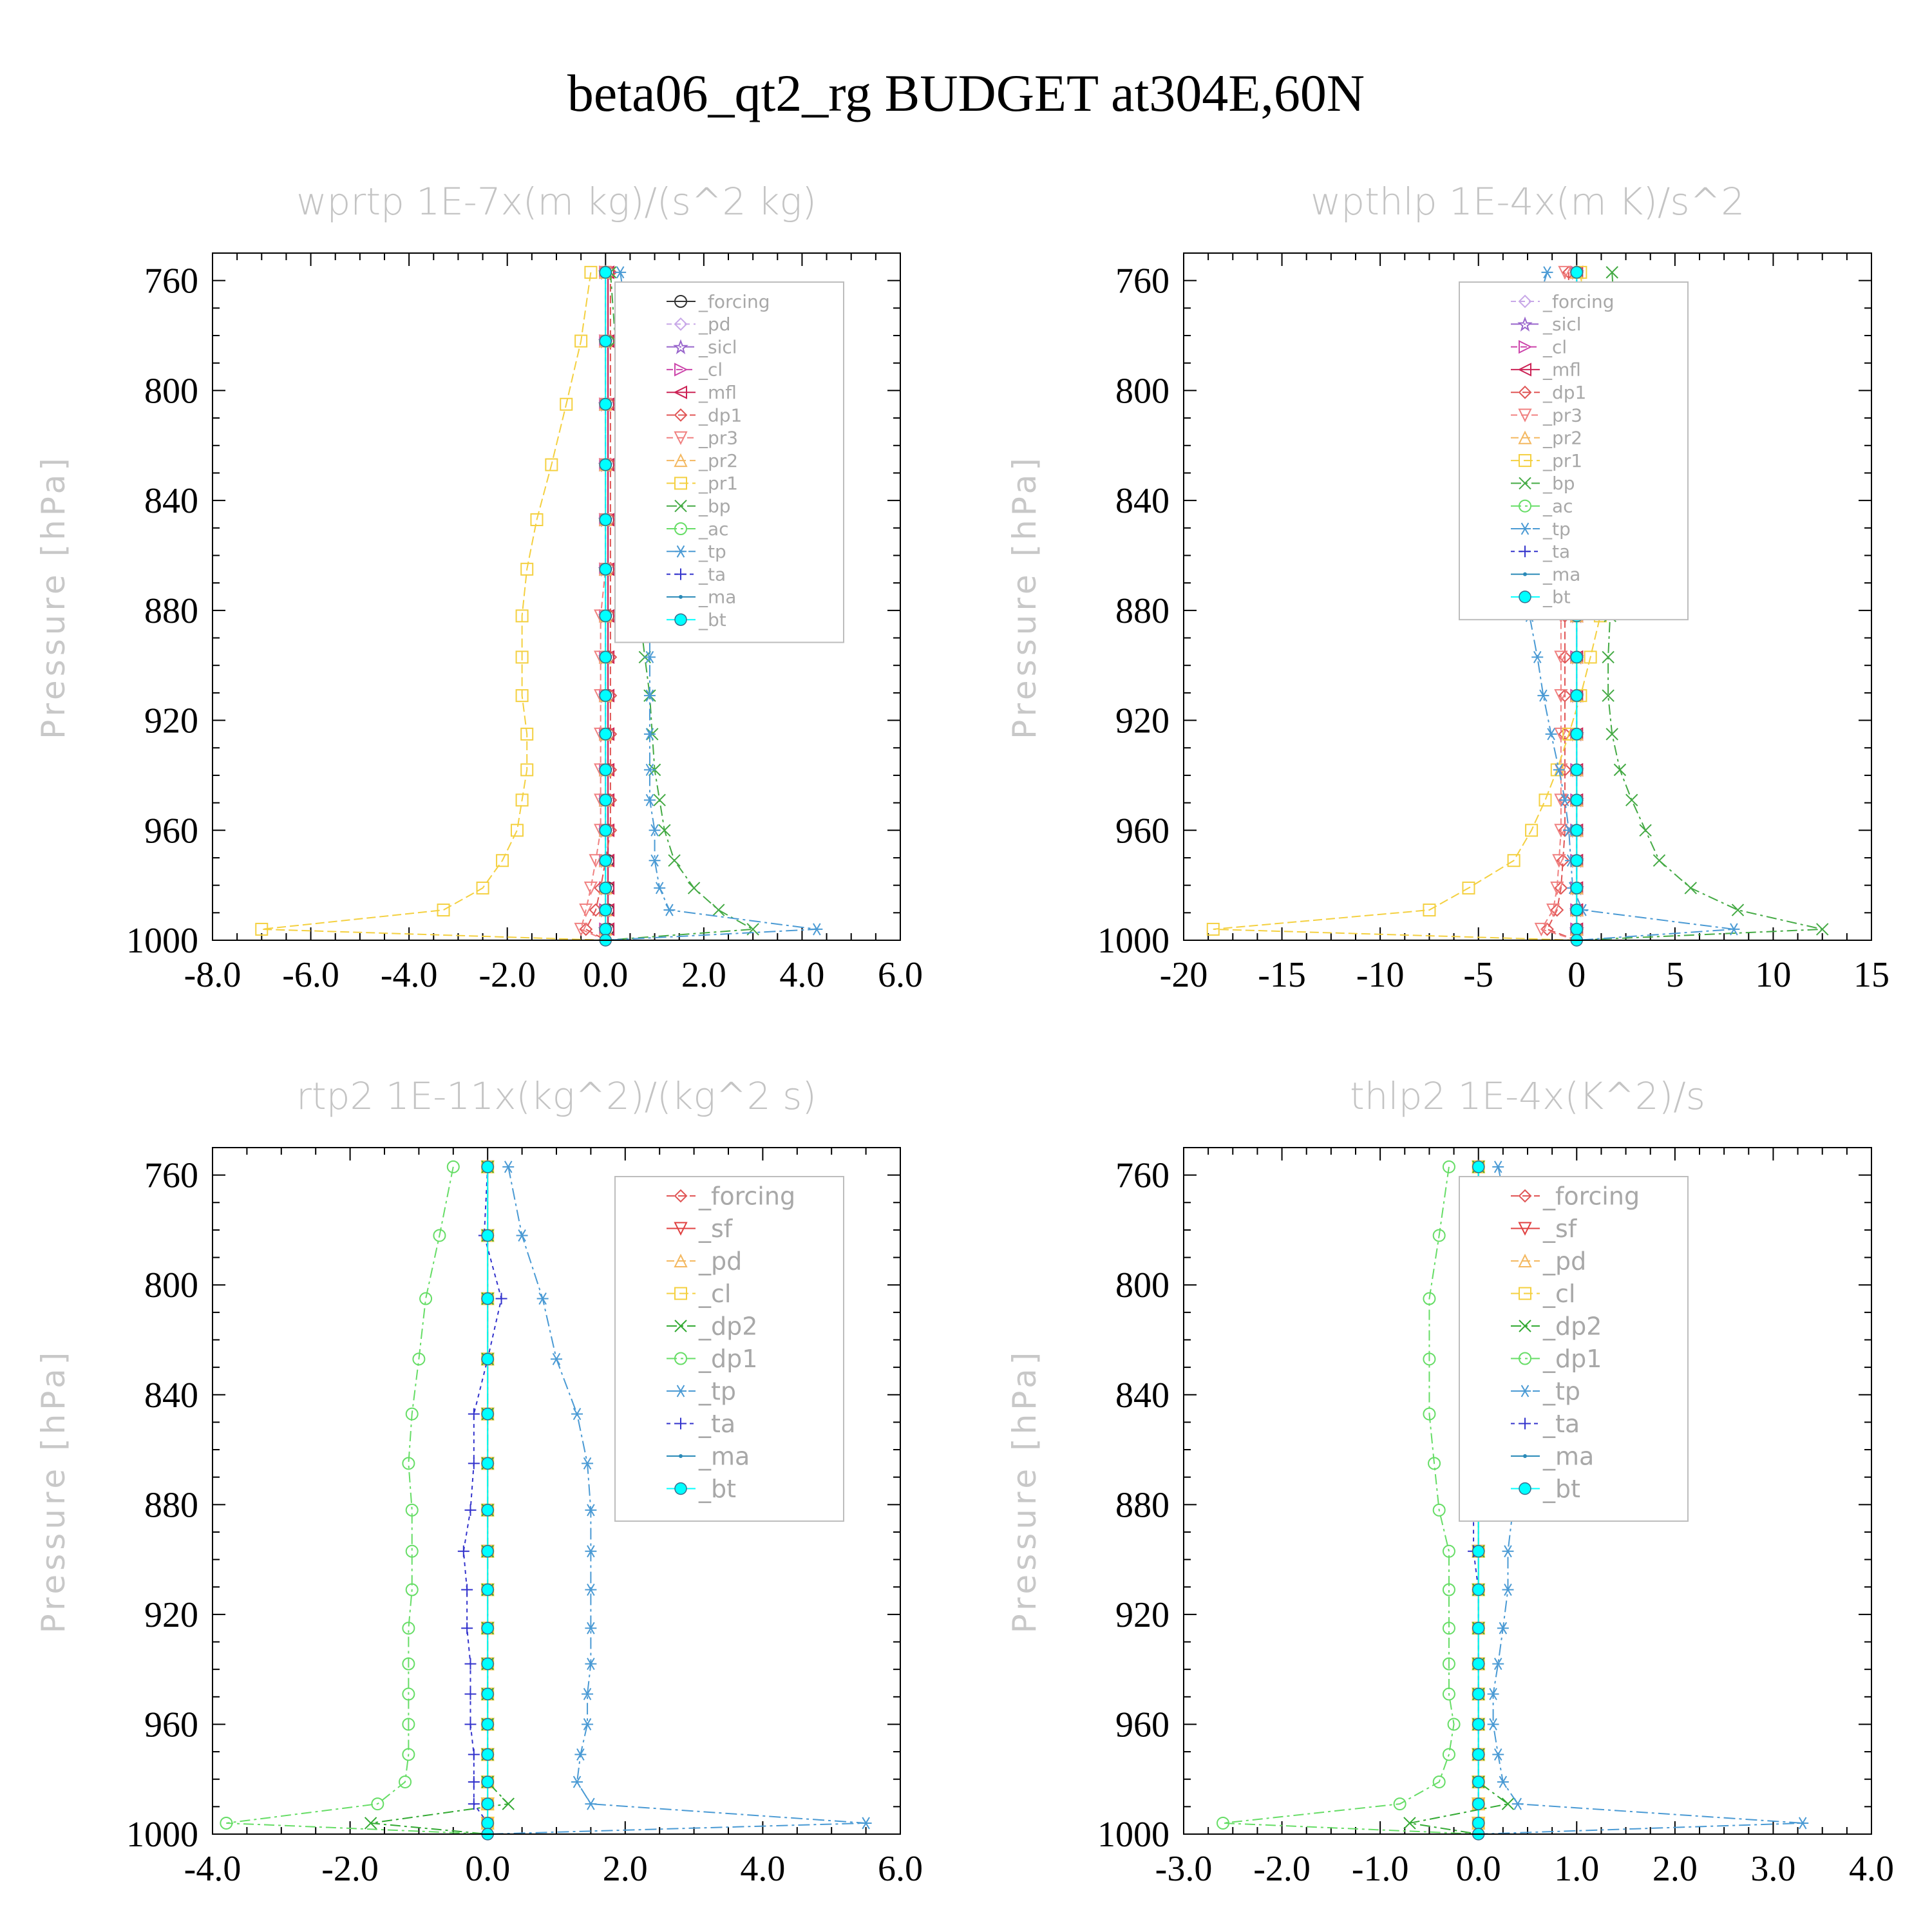 Image resolution: width=1932 pixels, height=1932 pixels. What do you see at coordinates (729, 1349) in the screenshot?
I see `rtp2-legend-box` at bounding box center [729, 1349].